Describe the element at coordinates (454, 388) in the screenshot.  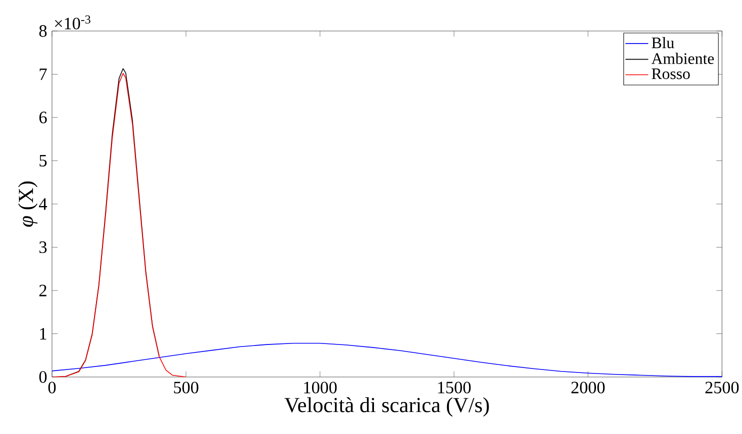
I see `x-tick-label: 1500` at that location.